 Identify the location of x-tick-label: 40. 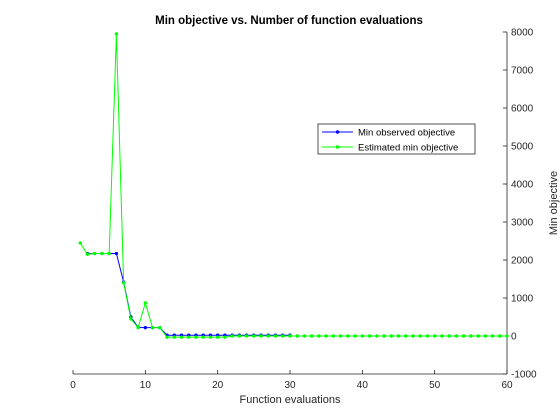
(363, 385).